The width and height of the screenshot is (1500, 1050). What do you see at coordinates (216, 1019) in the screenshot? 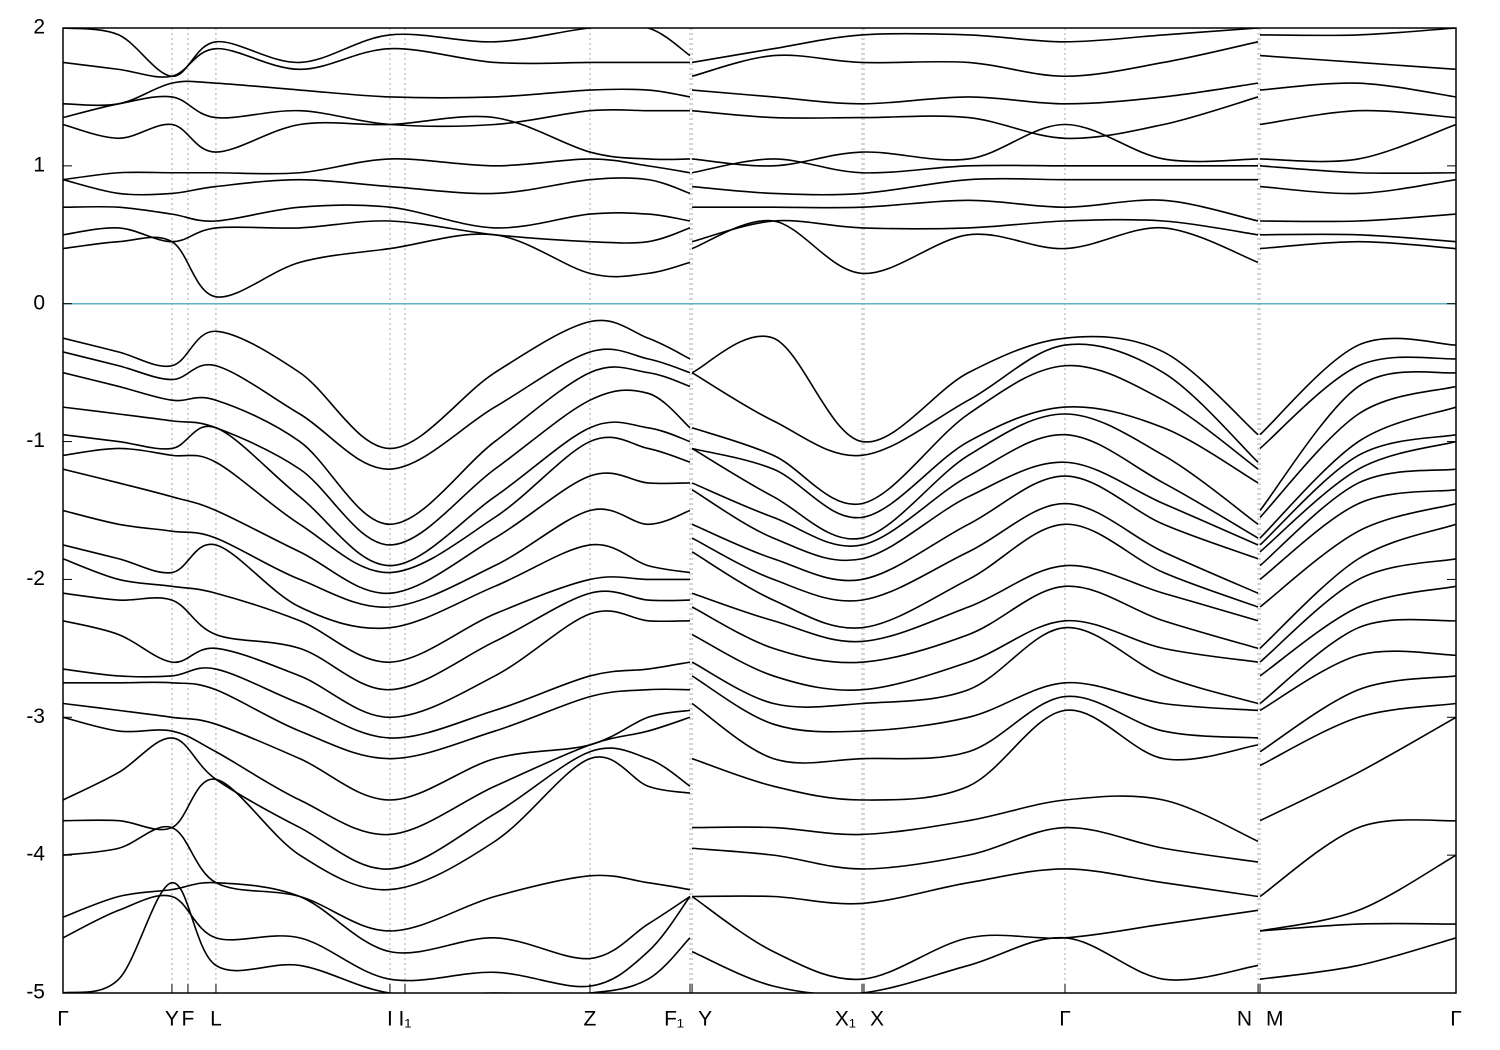
I see `x-tick-label: L` at bounding box center [216, 1019].